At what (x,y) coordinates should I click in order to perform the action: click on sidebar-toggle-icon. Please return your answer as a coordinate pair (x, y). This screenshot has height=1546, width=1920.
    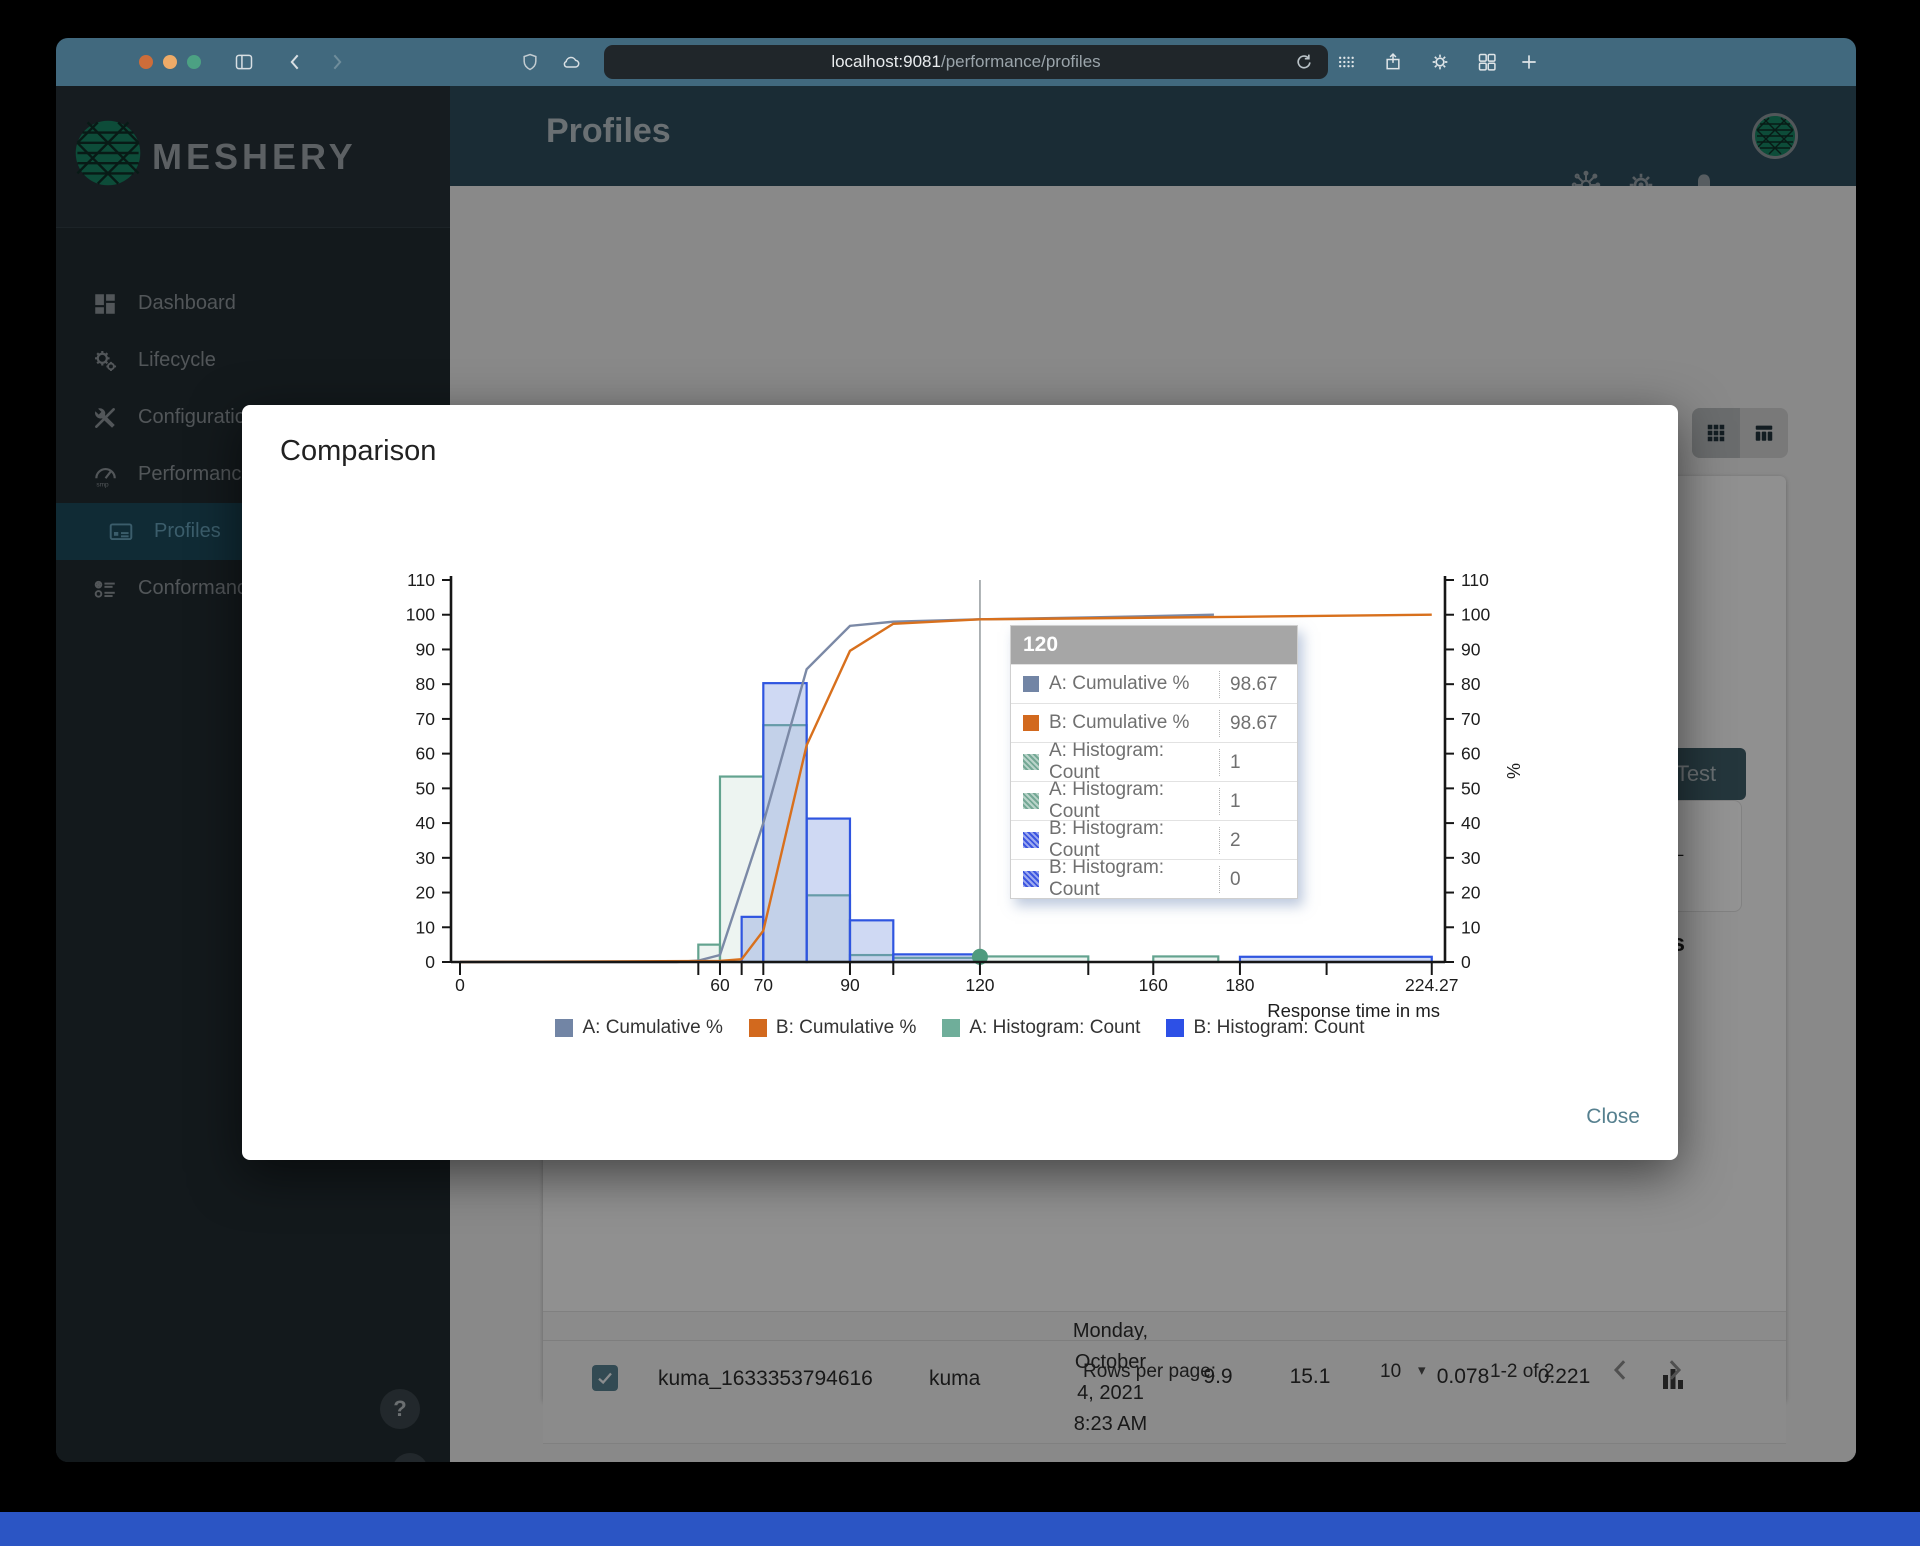
    Looking at the image, I should click on (244, 62).